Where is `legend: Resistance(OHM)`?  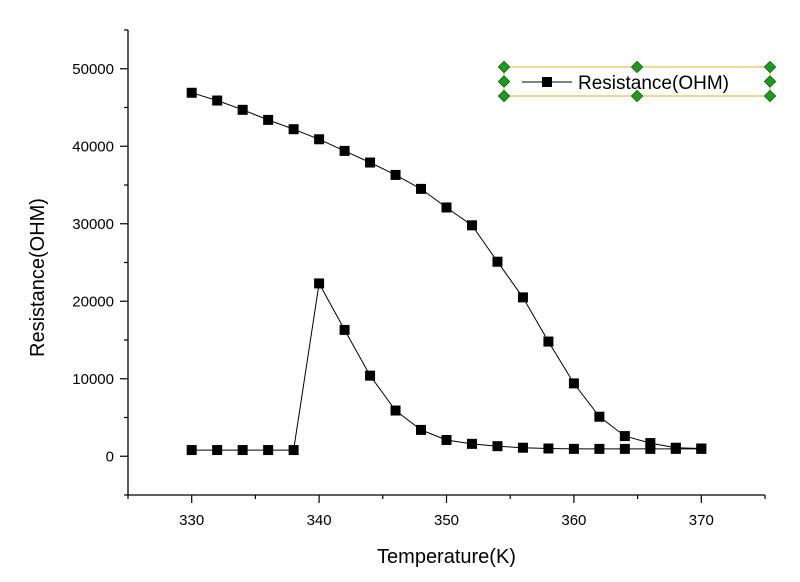 legend: Resistance(OHM) is located at coordinates (637, 81).